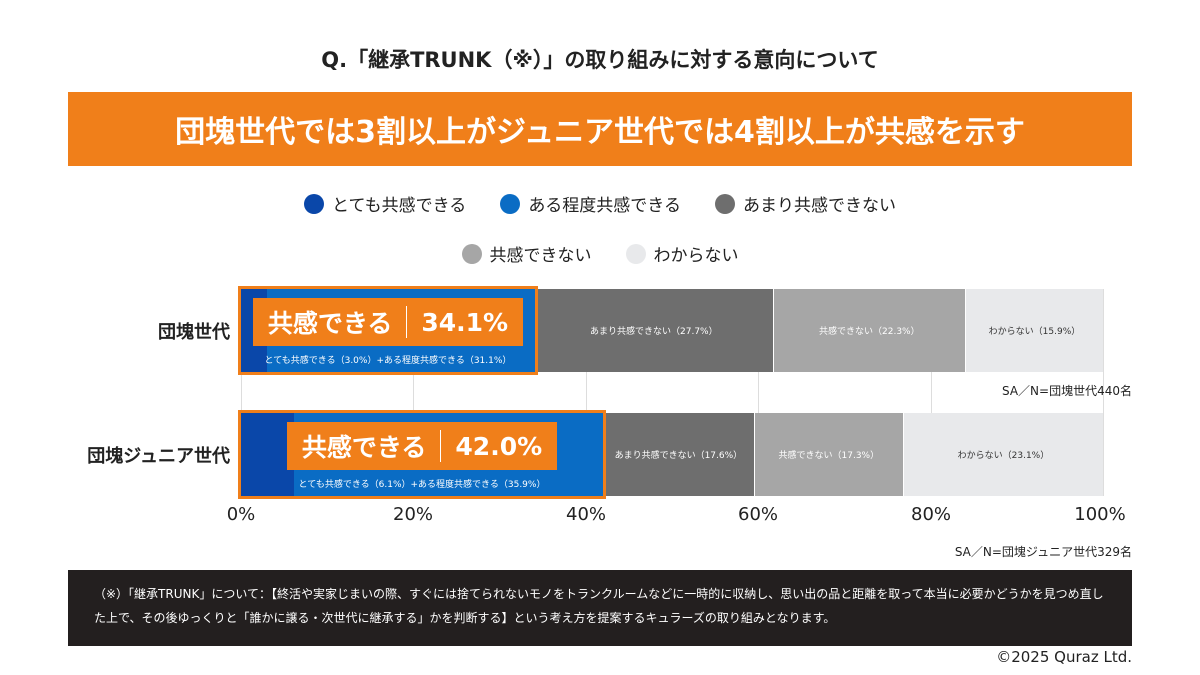 The height and width of the screenshot is (675, 1200). I want to click on legend-row-2: 共感できない わからない, so click(600, 253).